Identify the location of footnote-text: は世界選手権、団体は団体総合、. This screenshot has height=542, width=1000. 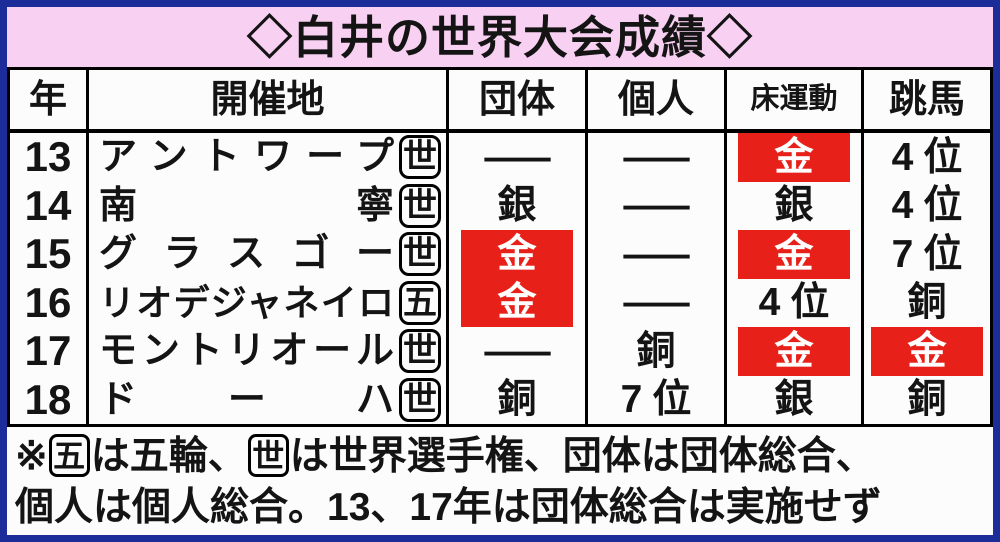
(582, 456).